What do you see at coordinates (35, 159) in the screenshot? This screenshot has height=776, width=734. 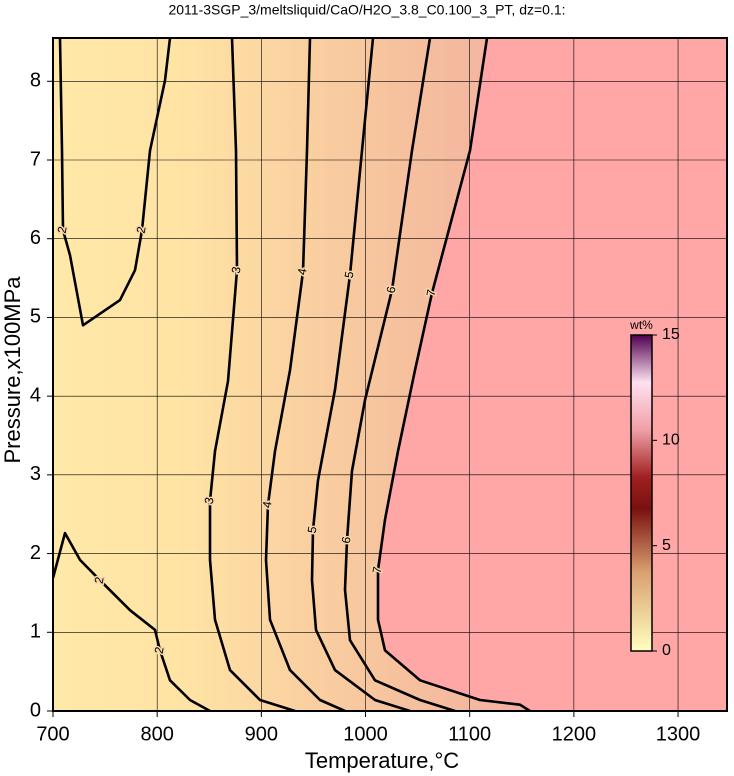 I see `y-tick-label: 7` at bounding box center [35, 159].